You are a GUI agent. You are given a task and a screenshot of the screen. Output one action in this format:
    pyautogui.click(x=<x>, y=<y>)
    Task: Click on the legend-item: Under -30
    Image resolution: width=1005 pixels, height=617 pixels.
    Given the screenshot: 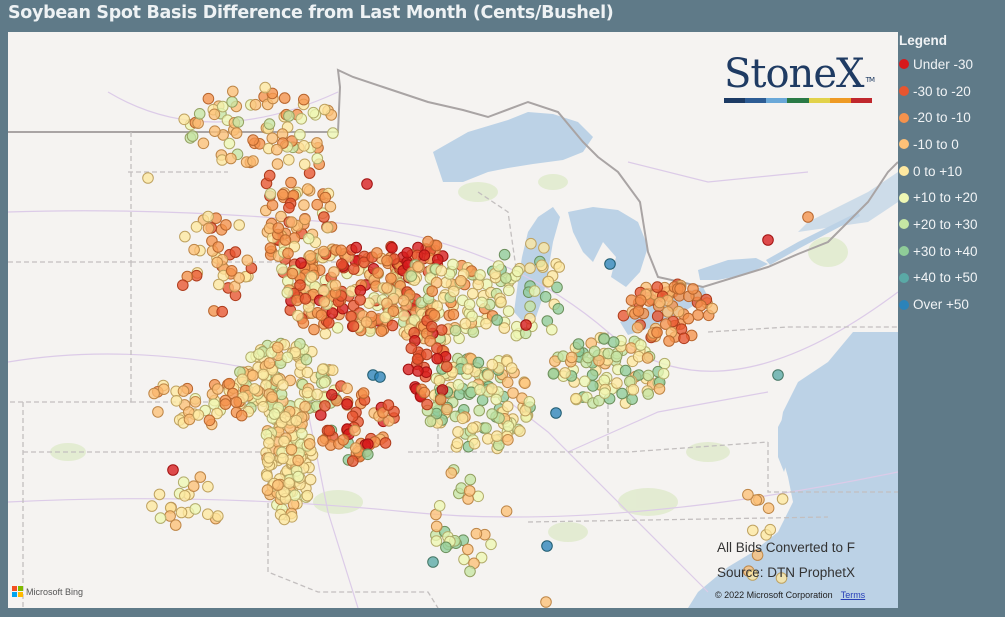 What is the action you would take?
    pyautogui.click(x=952, y=64)
    